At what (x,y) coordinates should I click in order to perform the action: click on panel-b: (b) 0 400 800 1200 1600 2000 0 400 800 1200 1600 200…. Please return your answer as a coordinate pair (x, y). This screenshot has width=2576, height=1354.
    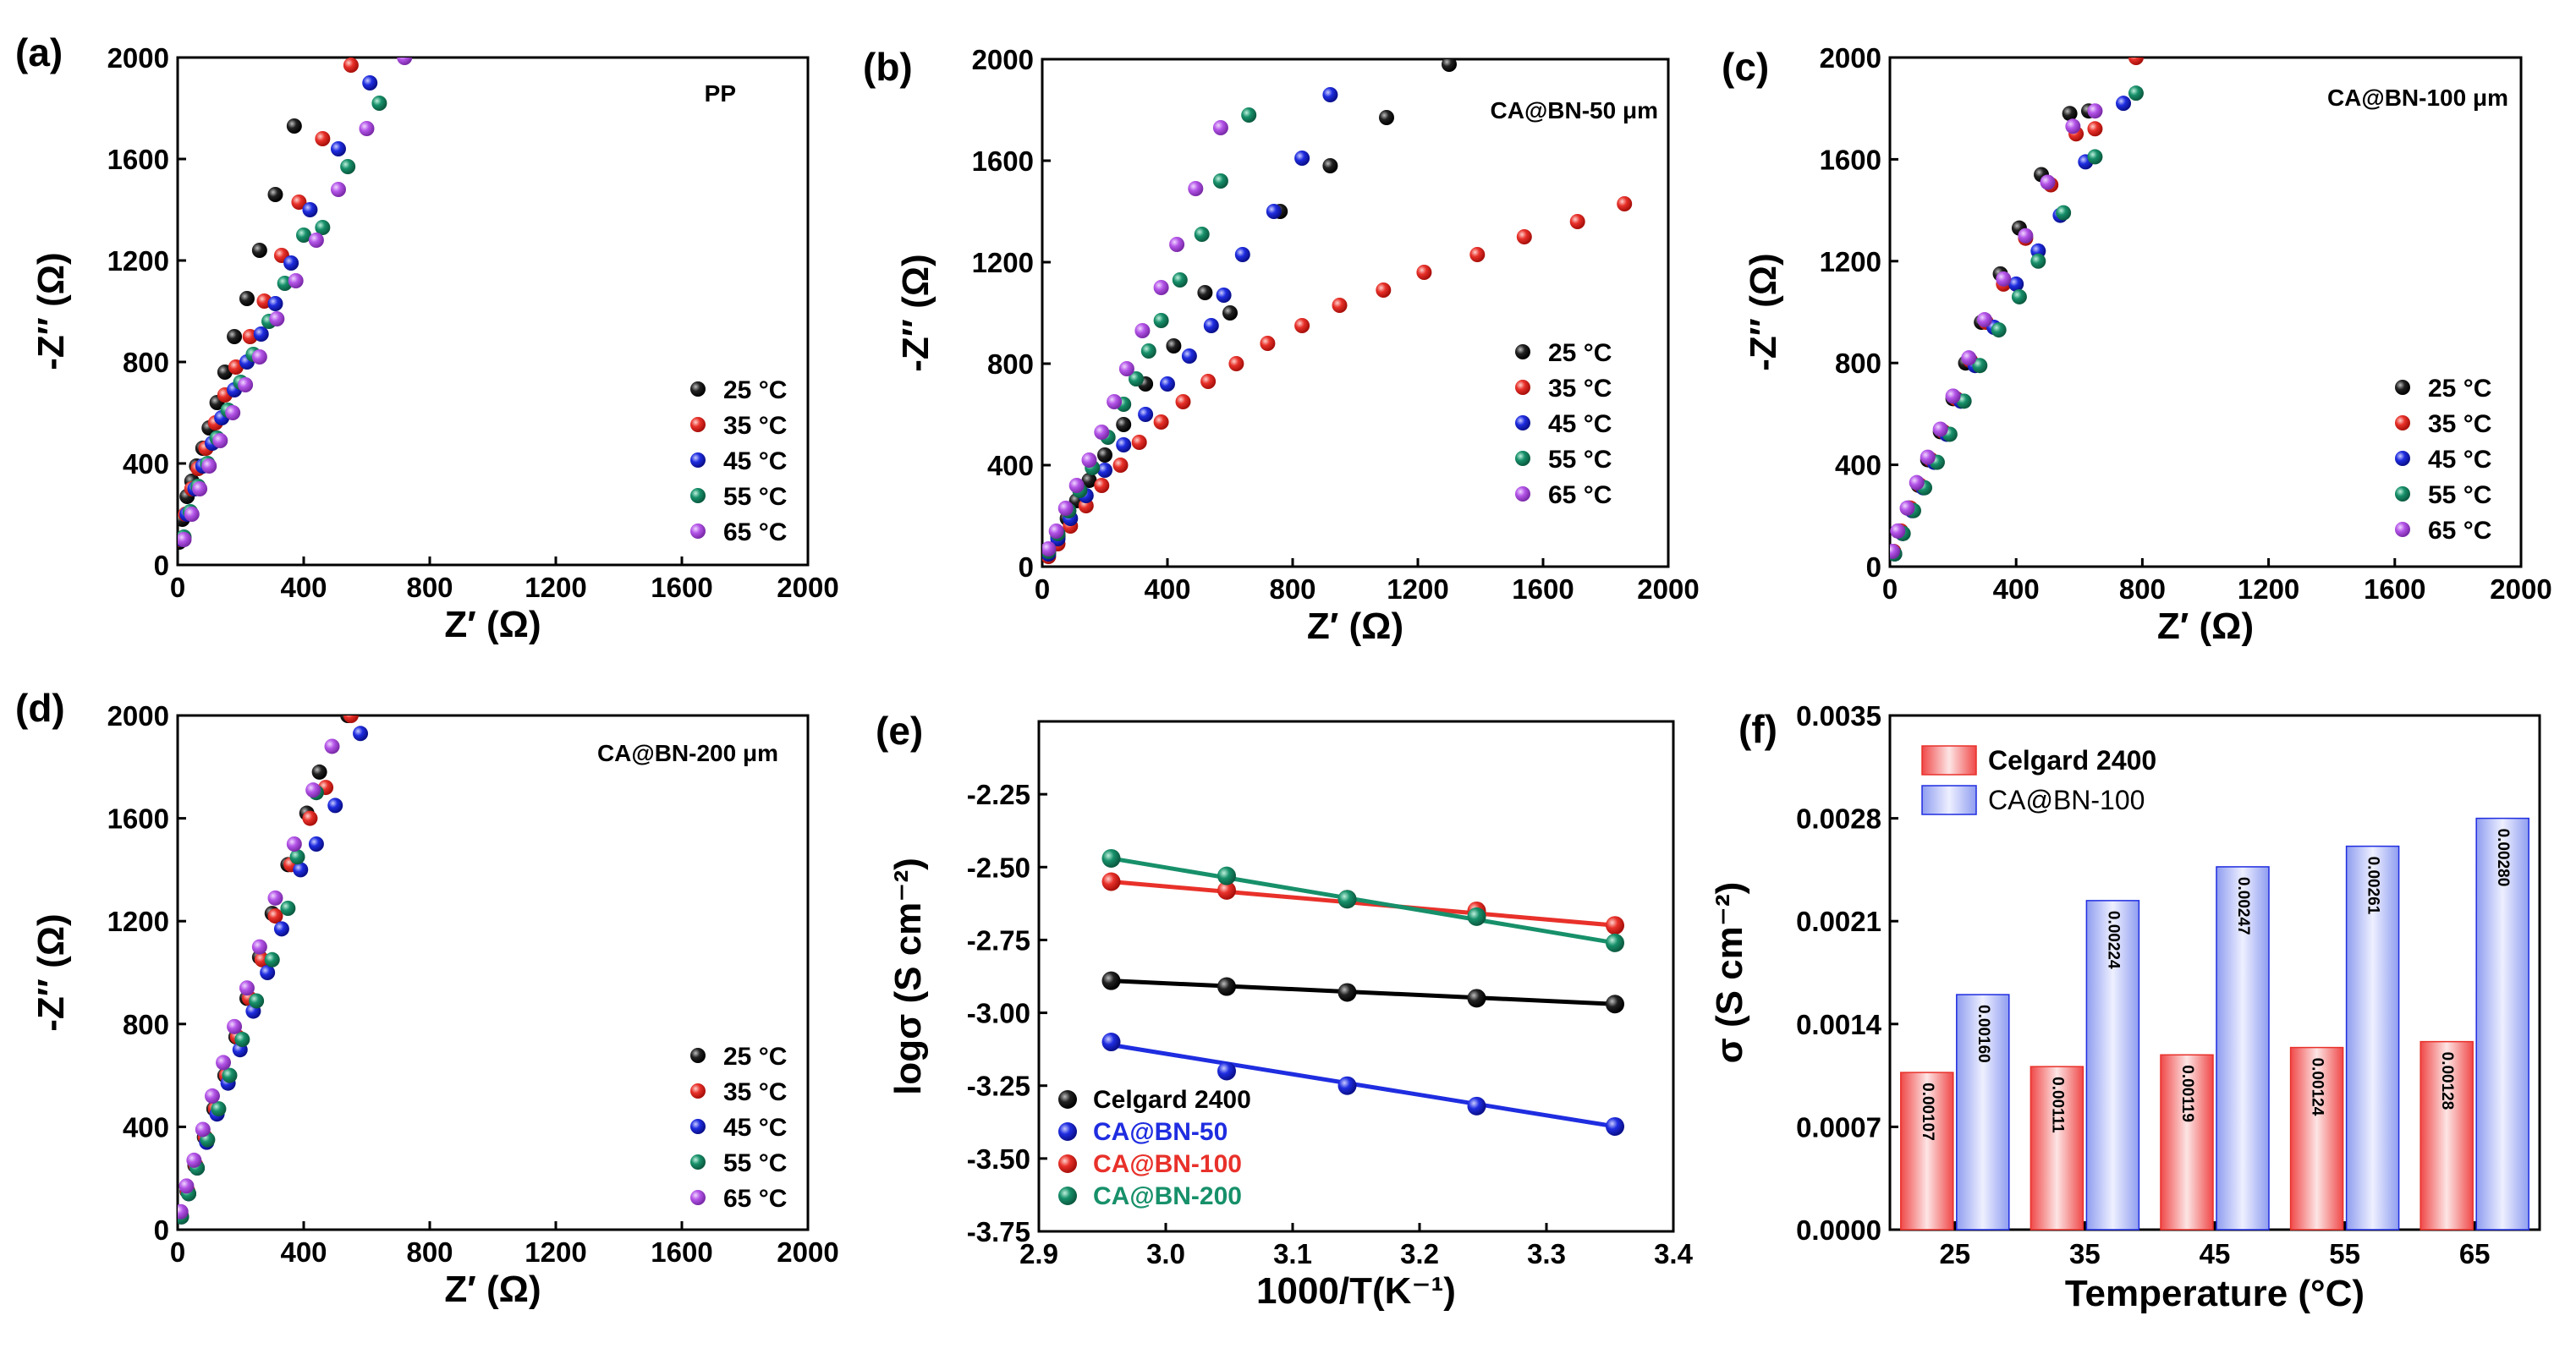
    Looking at the image, I should click on (1282, 345).